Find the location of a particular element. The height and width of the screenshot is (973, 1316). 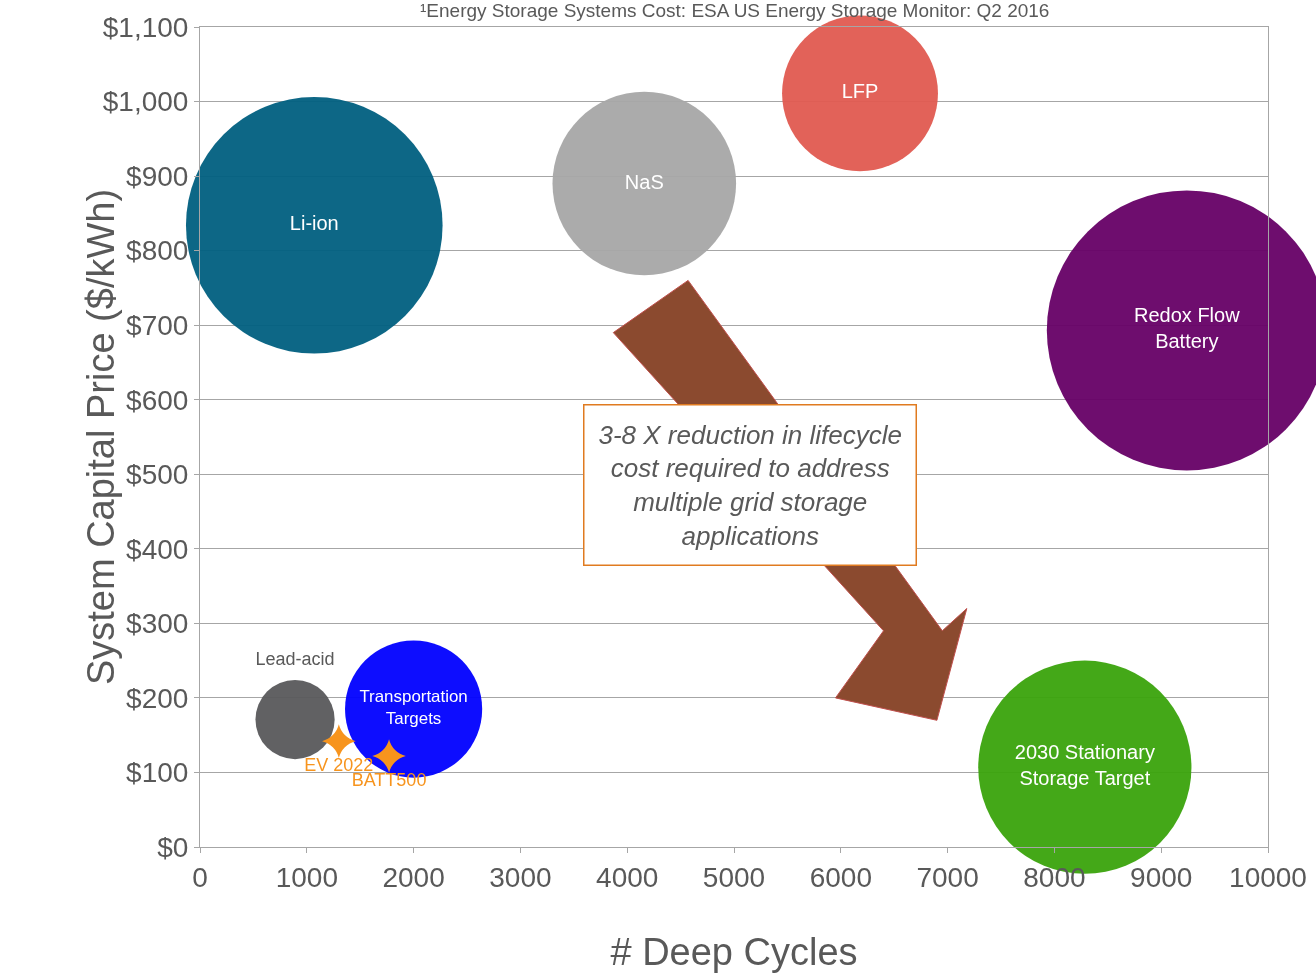

x-tick-label: 0 is located at coordinates (200, 877).